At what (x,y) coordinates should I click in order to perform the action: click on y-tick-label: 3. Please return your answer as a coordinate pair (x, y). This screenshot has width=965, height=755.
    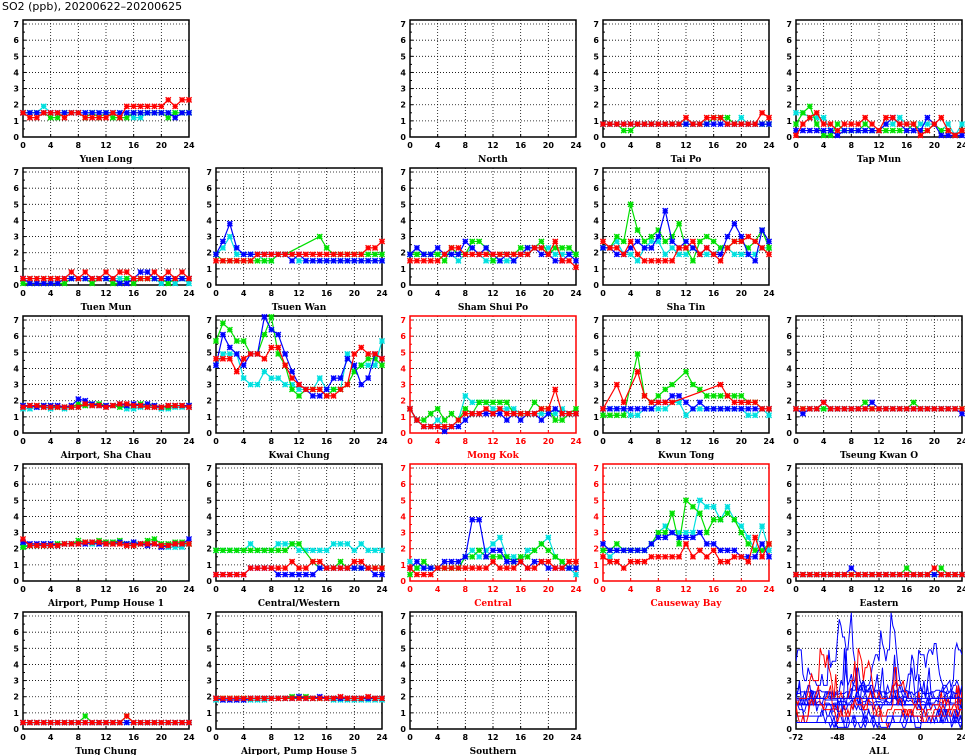
    Looking at the image, I should click on (403, 533).